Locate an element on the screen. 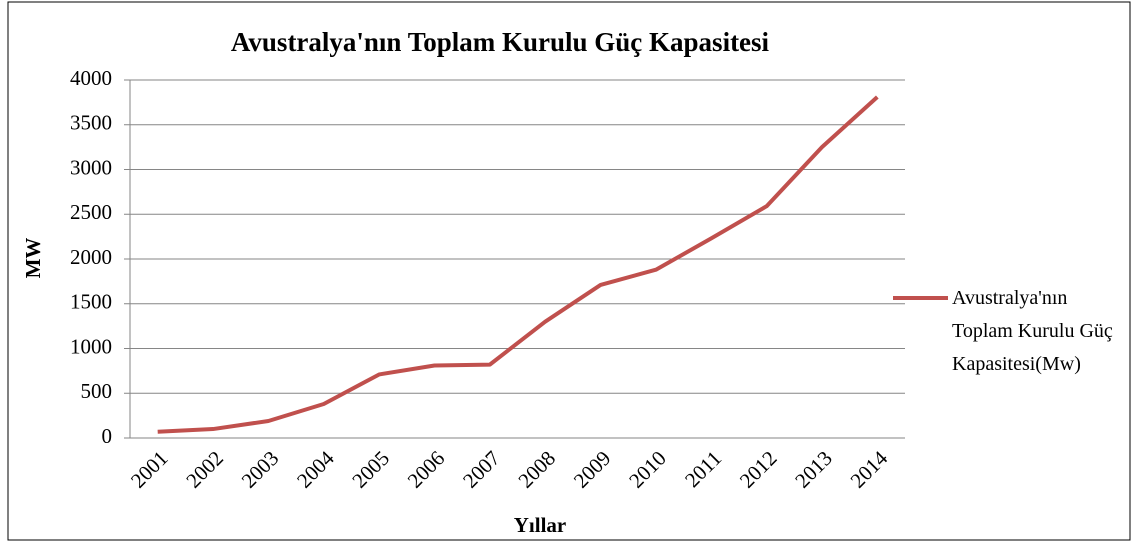 Image resolution: width=1137 pixels, height=547 pixels. y-tick-label: 1500 is located at coordinates (91, 302).